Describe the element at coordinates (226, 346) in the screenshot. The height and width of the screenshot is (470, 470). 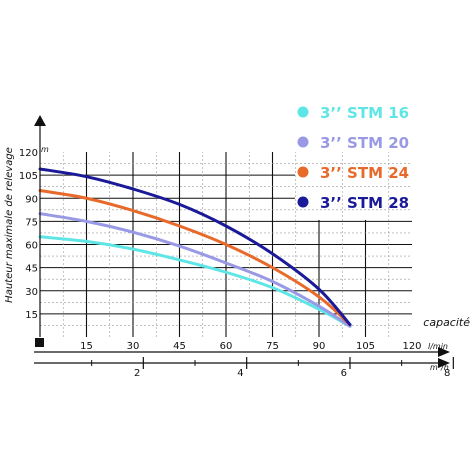
I see `x-tick-label: 60` at that location.